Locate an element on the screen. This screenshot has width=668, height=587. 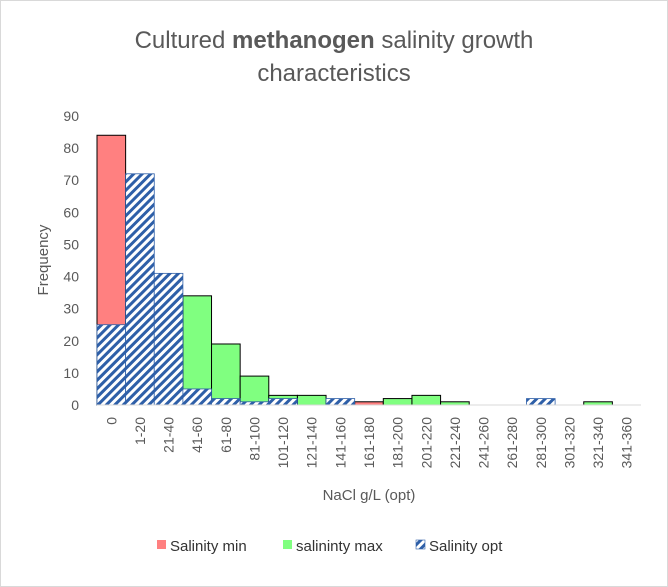
x-tick-label: 0 is located at coordinates (111, 421).